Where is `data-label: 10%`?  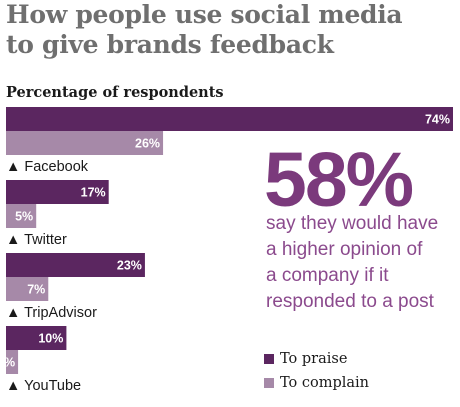 data-label: 10% is located at coordinates (50, 339).